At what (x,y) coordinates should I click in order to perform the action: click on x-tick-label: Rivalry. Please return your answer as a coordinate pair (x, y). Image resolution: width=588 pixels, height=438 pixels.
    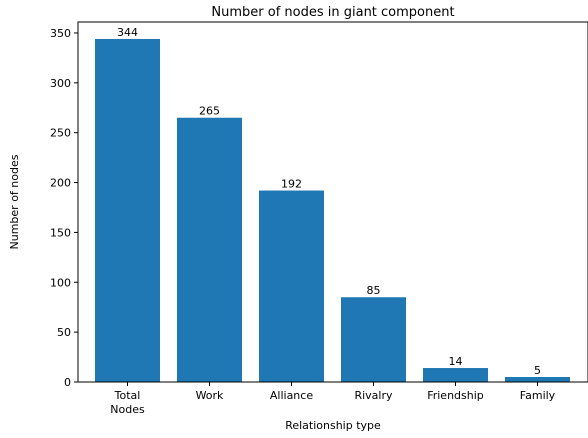
    Looking at the image, I should click on (373, 395).